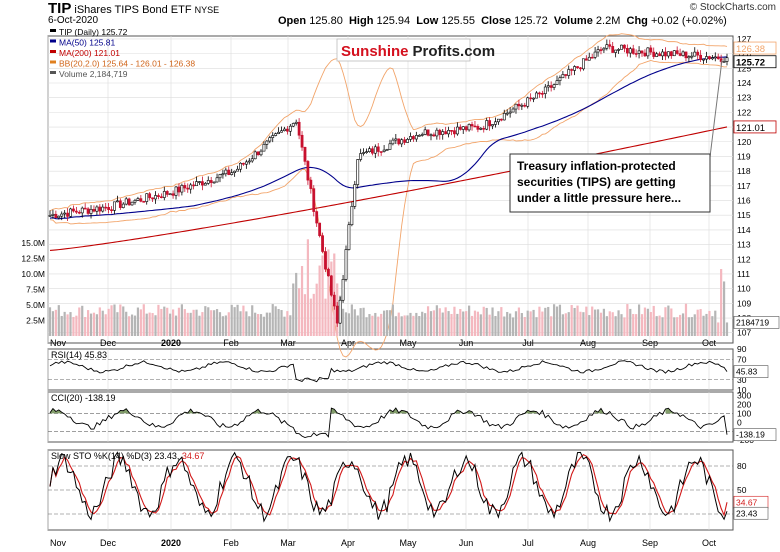 This screenshot has height=552, width=780. I want to click on price-tick-label: 115, so click(744, 215).